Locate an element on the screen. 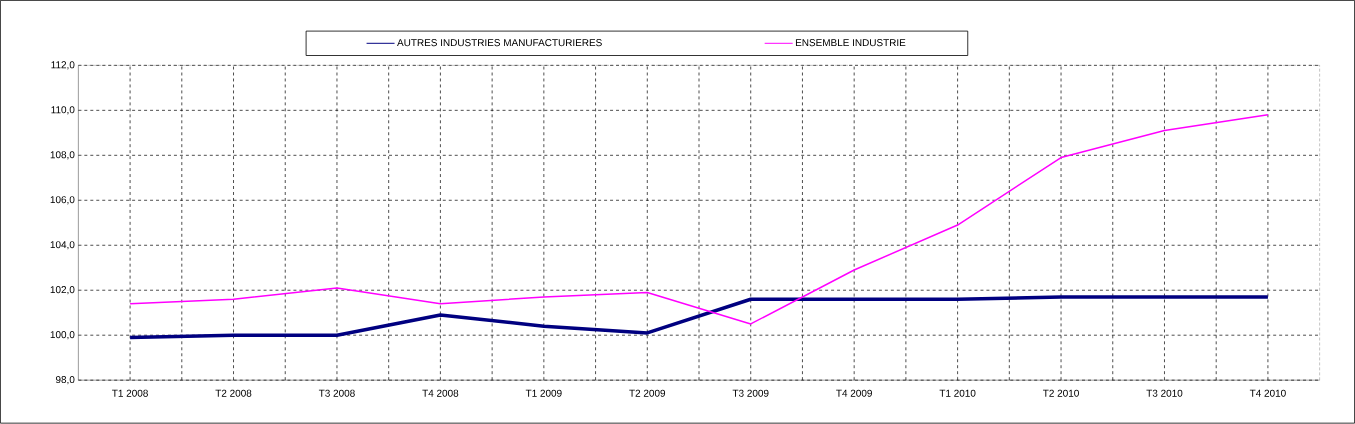  y-tick-label: 106,0 is located at coordinates (62, 200).